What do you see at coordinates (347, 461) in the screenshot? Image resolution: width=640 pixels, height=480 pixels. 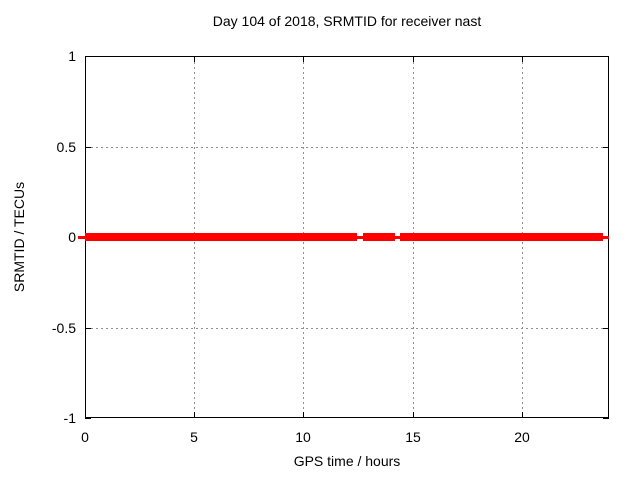 I see `x-axis-label: GPS time / hours` at bounding box center [347, 461].